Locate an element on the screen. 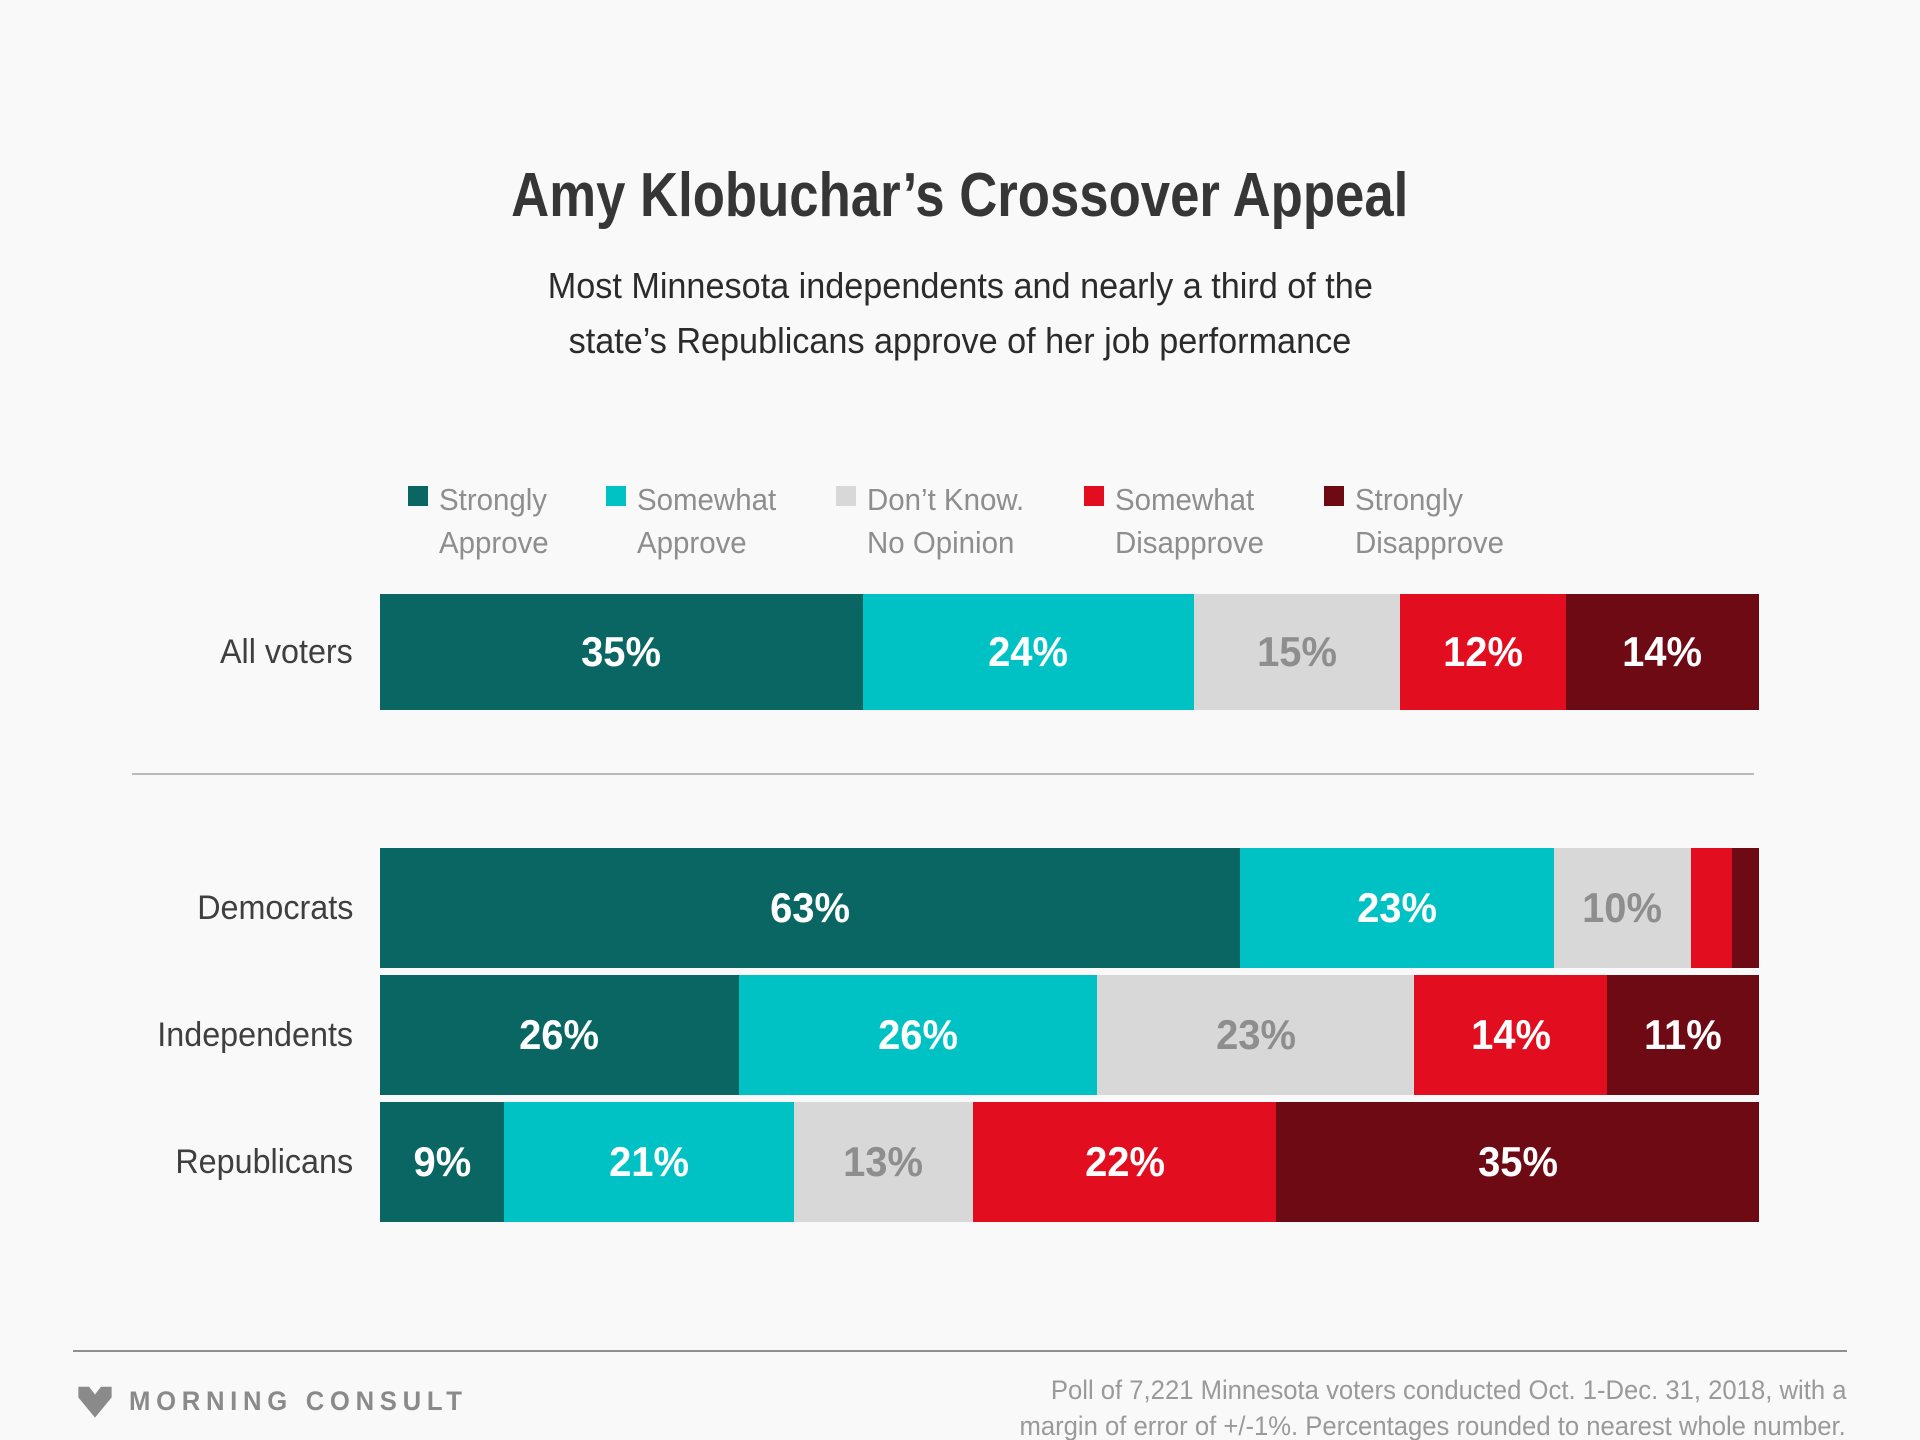 The height and width of the screenshot is (1440, 1920). legend-swatch-dont-know is located at coordinates (845, 496).